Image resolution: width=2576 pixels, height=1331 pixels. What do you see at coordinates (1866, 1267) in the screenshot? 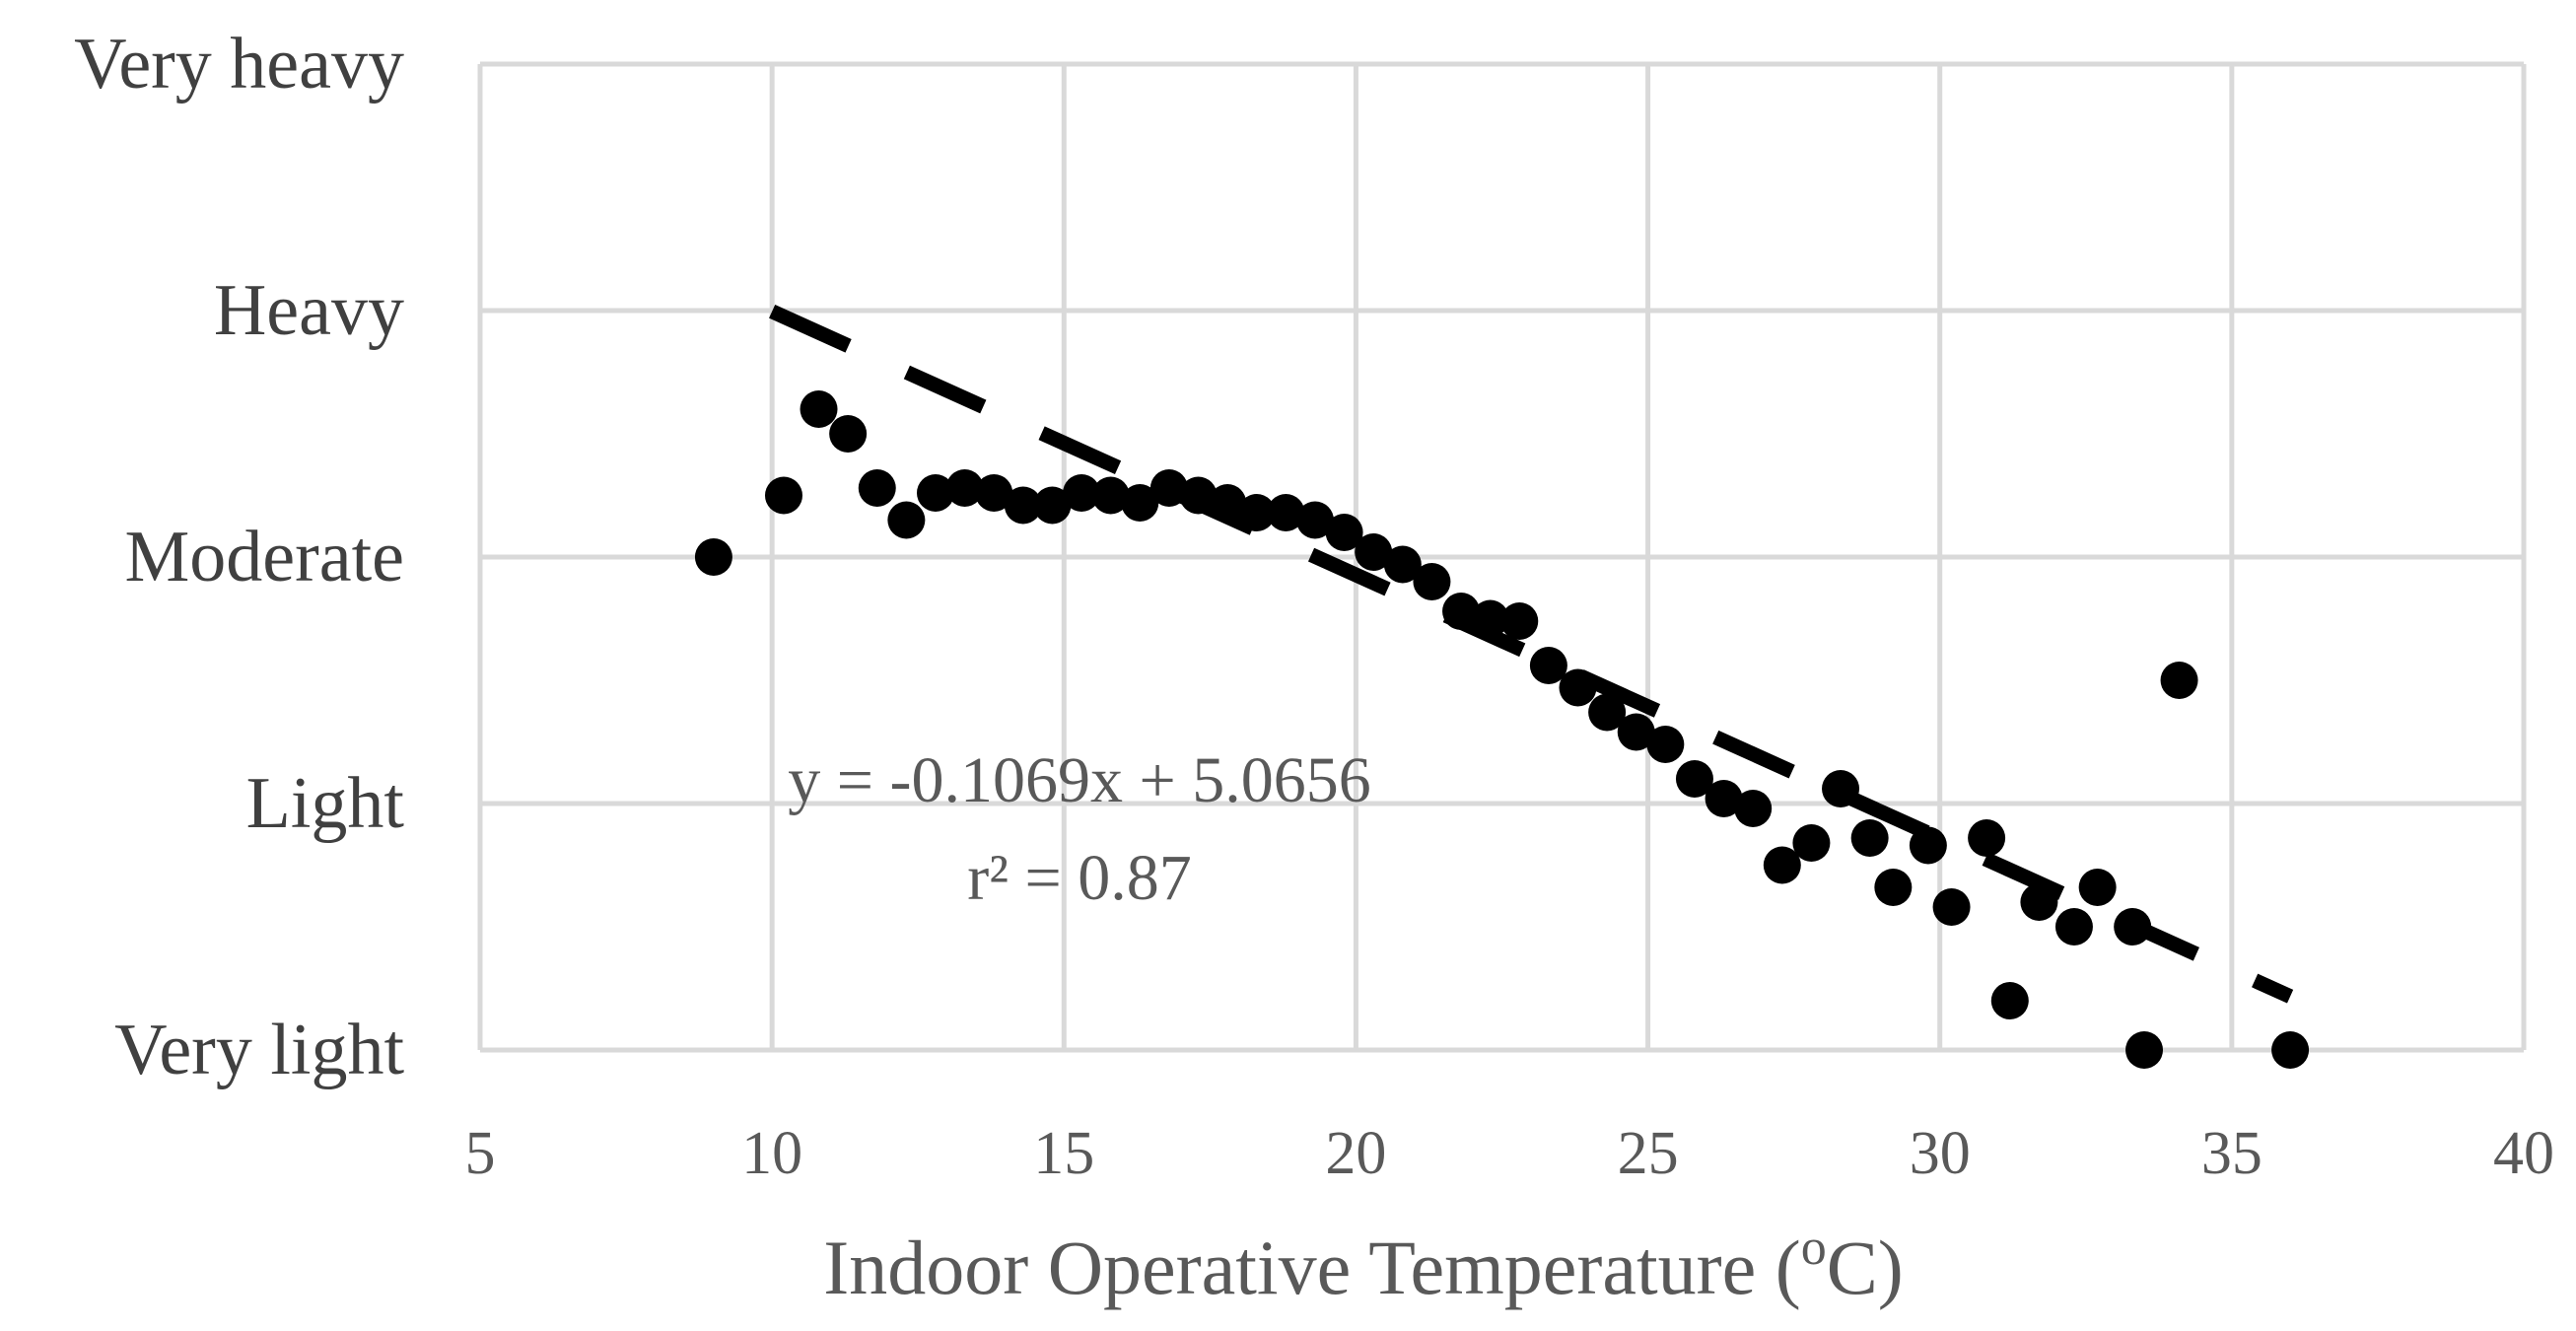
I see `x-axis-title-end: C)` at bounding box center [1866, 1267].